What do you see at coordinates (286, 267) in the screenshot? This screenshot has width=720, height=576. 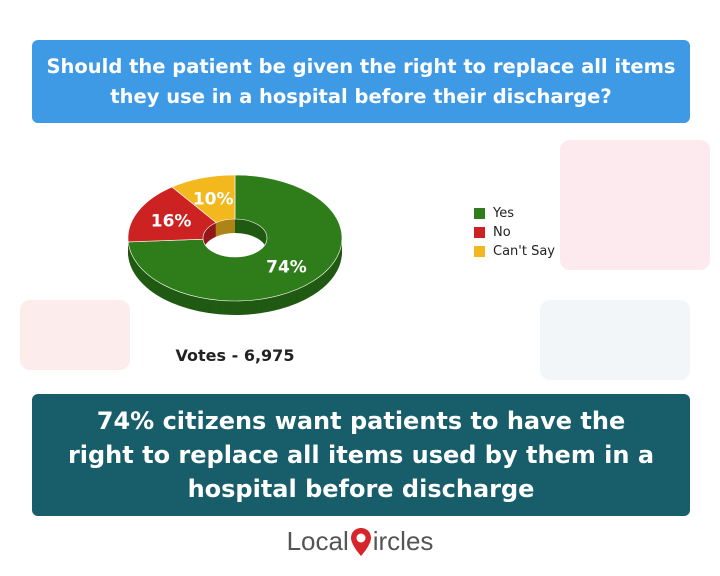 I see `slice-label-yes: 74%` at bounding box center [286, 267].